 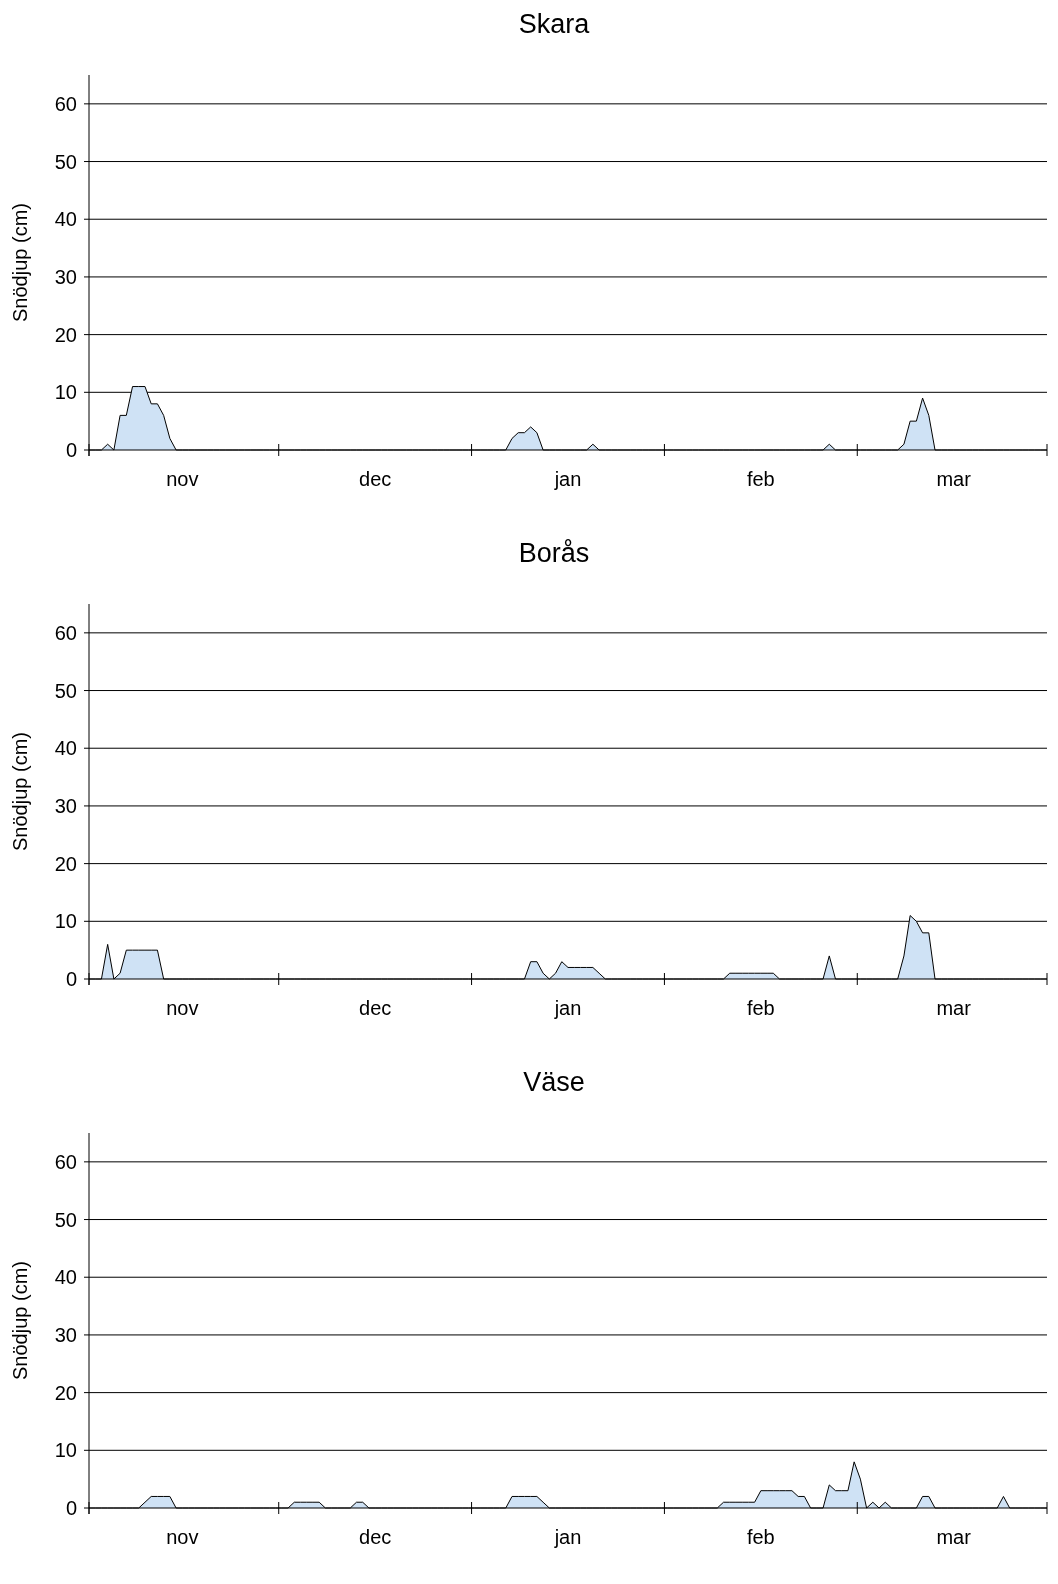 I want to click on chart-title: Borås, so click(x=554, y=553).